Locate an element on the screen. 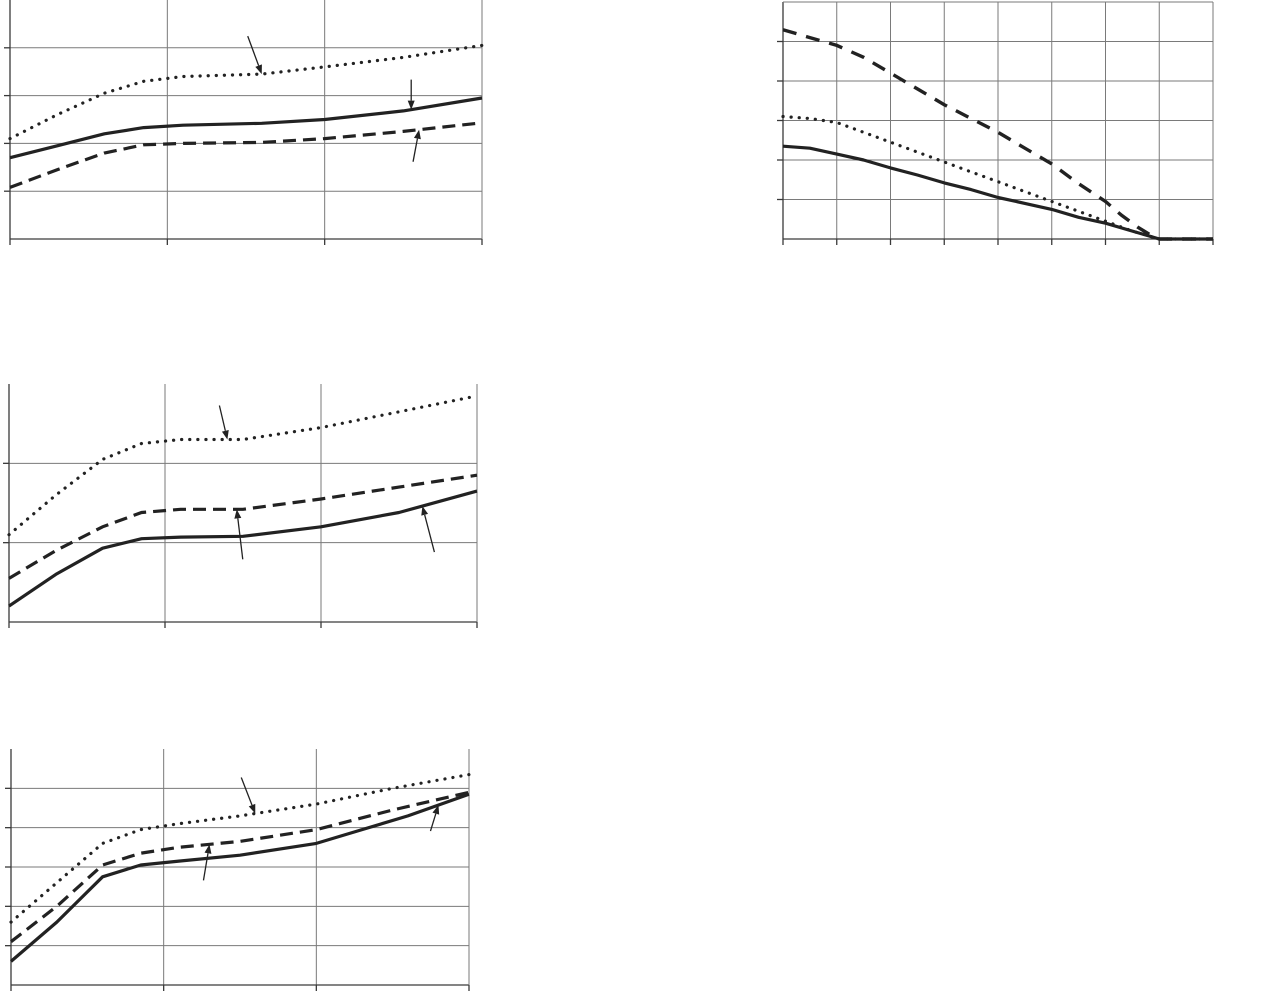  chart-panel-top-left is located at coordinates (244, 122).